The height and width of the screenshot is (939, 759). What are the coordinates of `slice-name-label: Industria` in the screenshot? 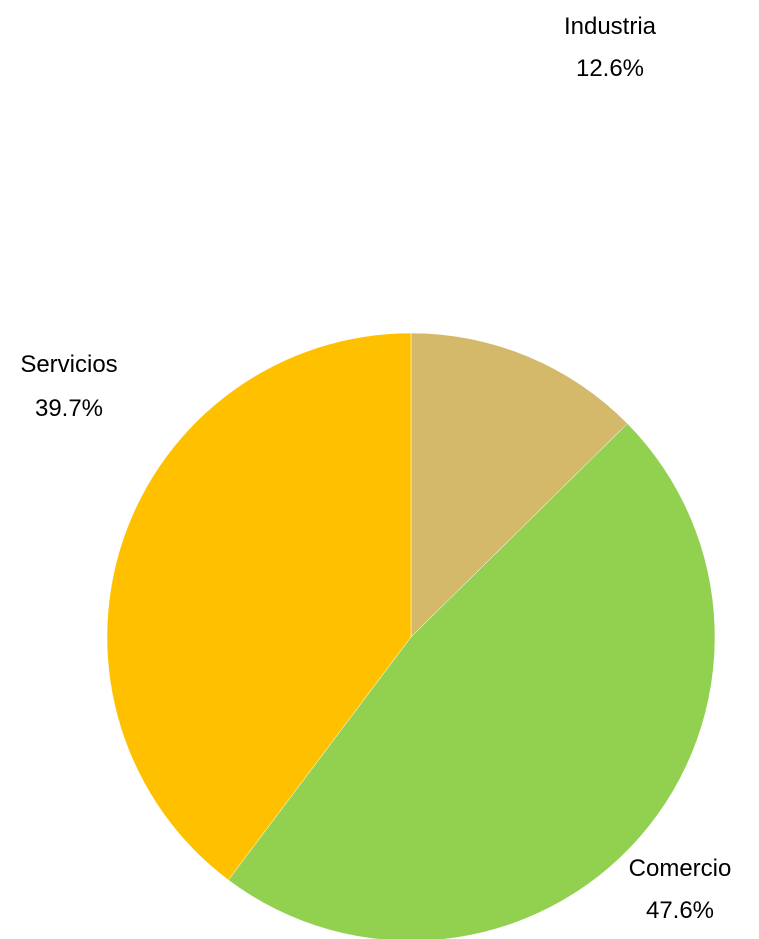 It's located at (610, 26).